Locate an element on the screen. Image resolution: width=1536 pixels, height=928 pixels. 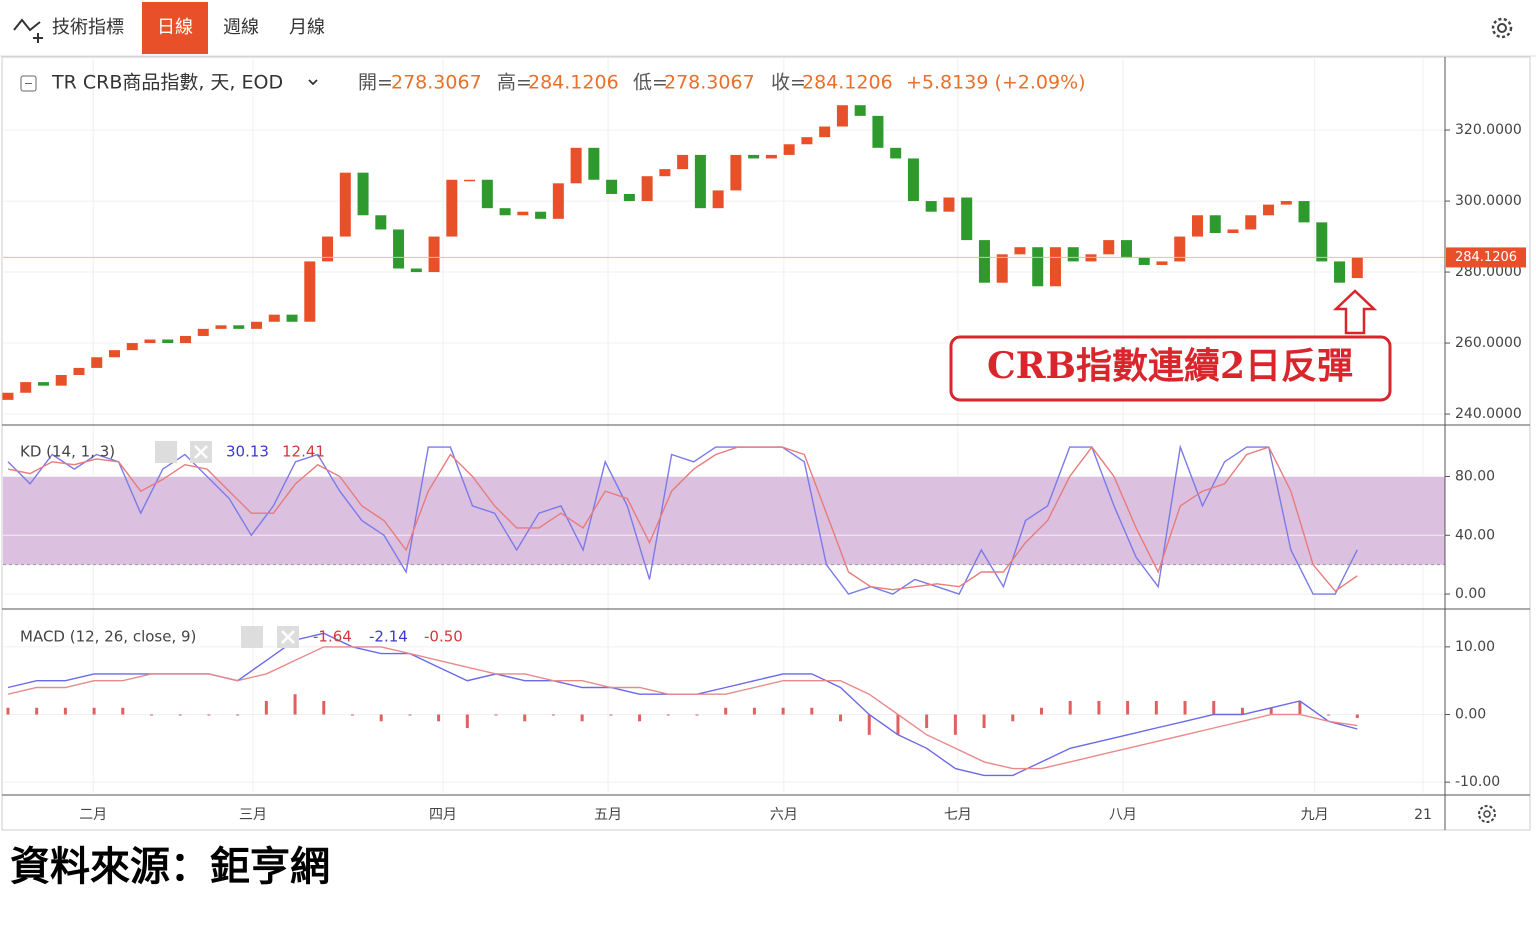
k-value: 30.13 is located at coordinates (247, 452).